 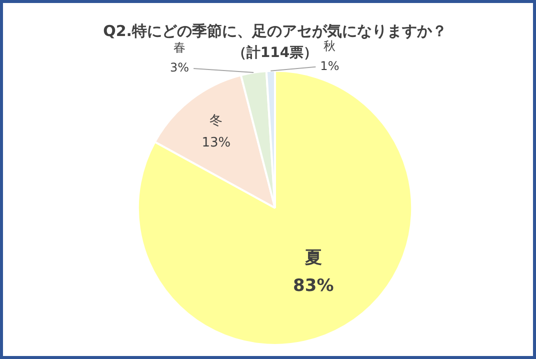 I want to click on chart-subtitle: （計114票）, so click(x=275, y=53).